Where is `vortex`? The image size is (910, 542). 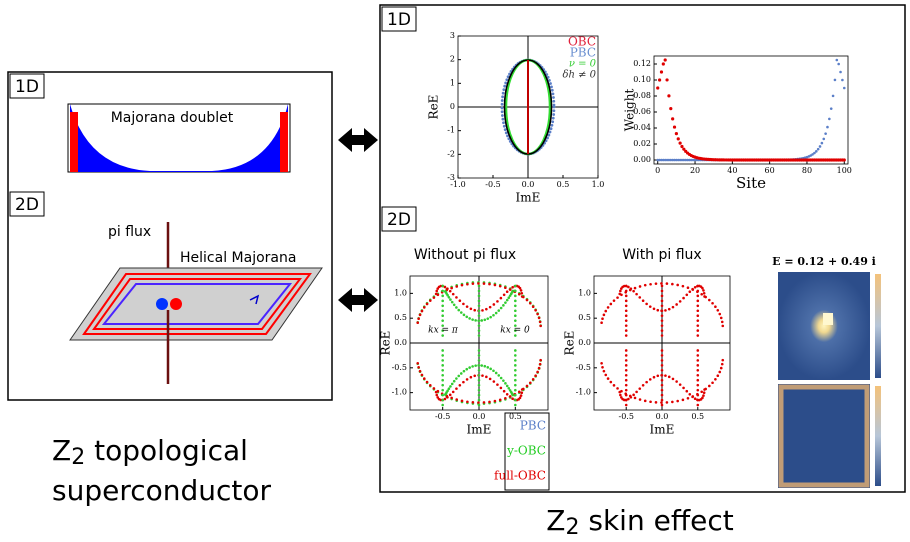
vortex is located at coordinates (176, 304).